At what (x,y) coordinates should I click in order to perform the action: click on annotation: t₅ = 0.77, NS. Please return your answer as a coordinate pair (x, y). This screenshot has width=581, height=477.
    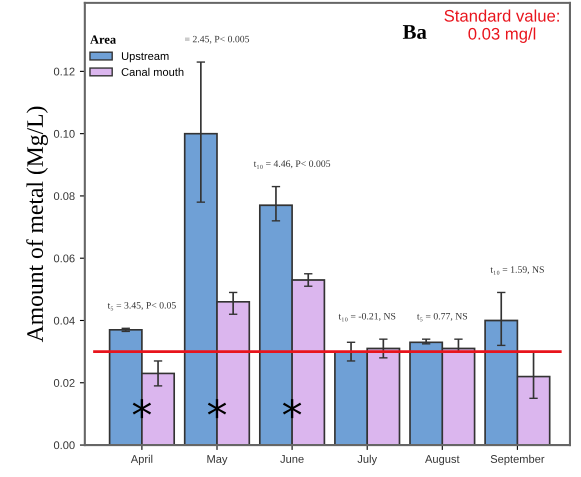
    Looking at the image, I should click on (442, 317).